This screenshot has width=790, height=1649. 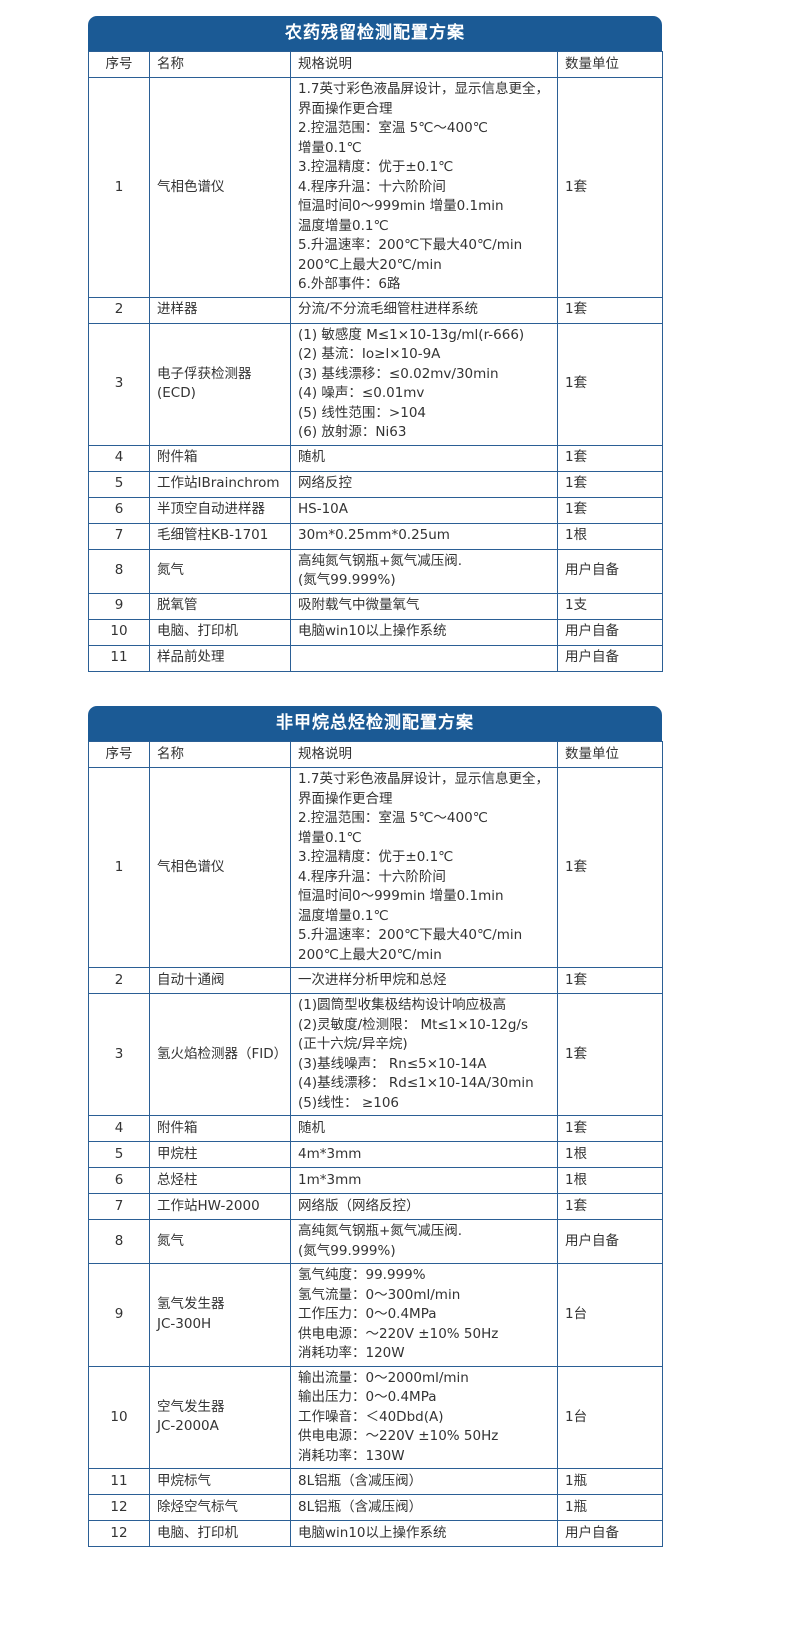 What do you see at coordinates (220, 536) in the screenshot?
I see `name-cell: 毛细管柱KB-1701` at bounding box center [220, 536].